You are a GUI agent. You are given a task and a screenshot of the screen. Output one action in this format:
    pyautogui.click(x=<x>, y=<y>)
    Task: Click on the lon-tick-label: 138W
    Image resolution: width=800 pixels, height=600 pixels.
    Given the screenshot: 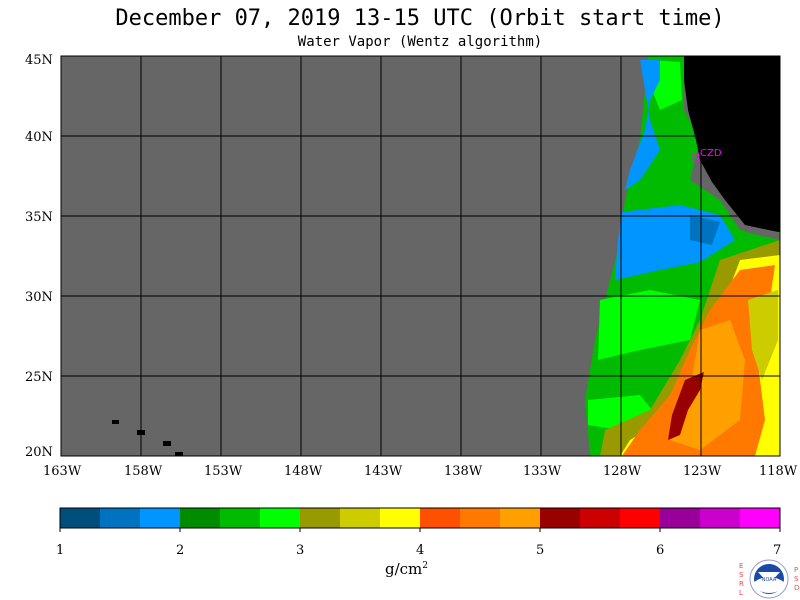 What is the action you would take?
    pyautogui.click(x=463, y=471)
    